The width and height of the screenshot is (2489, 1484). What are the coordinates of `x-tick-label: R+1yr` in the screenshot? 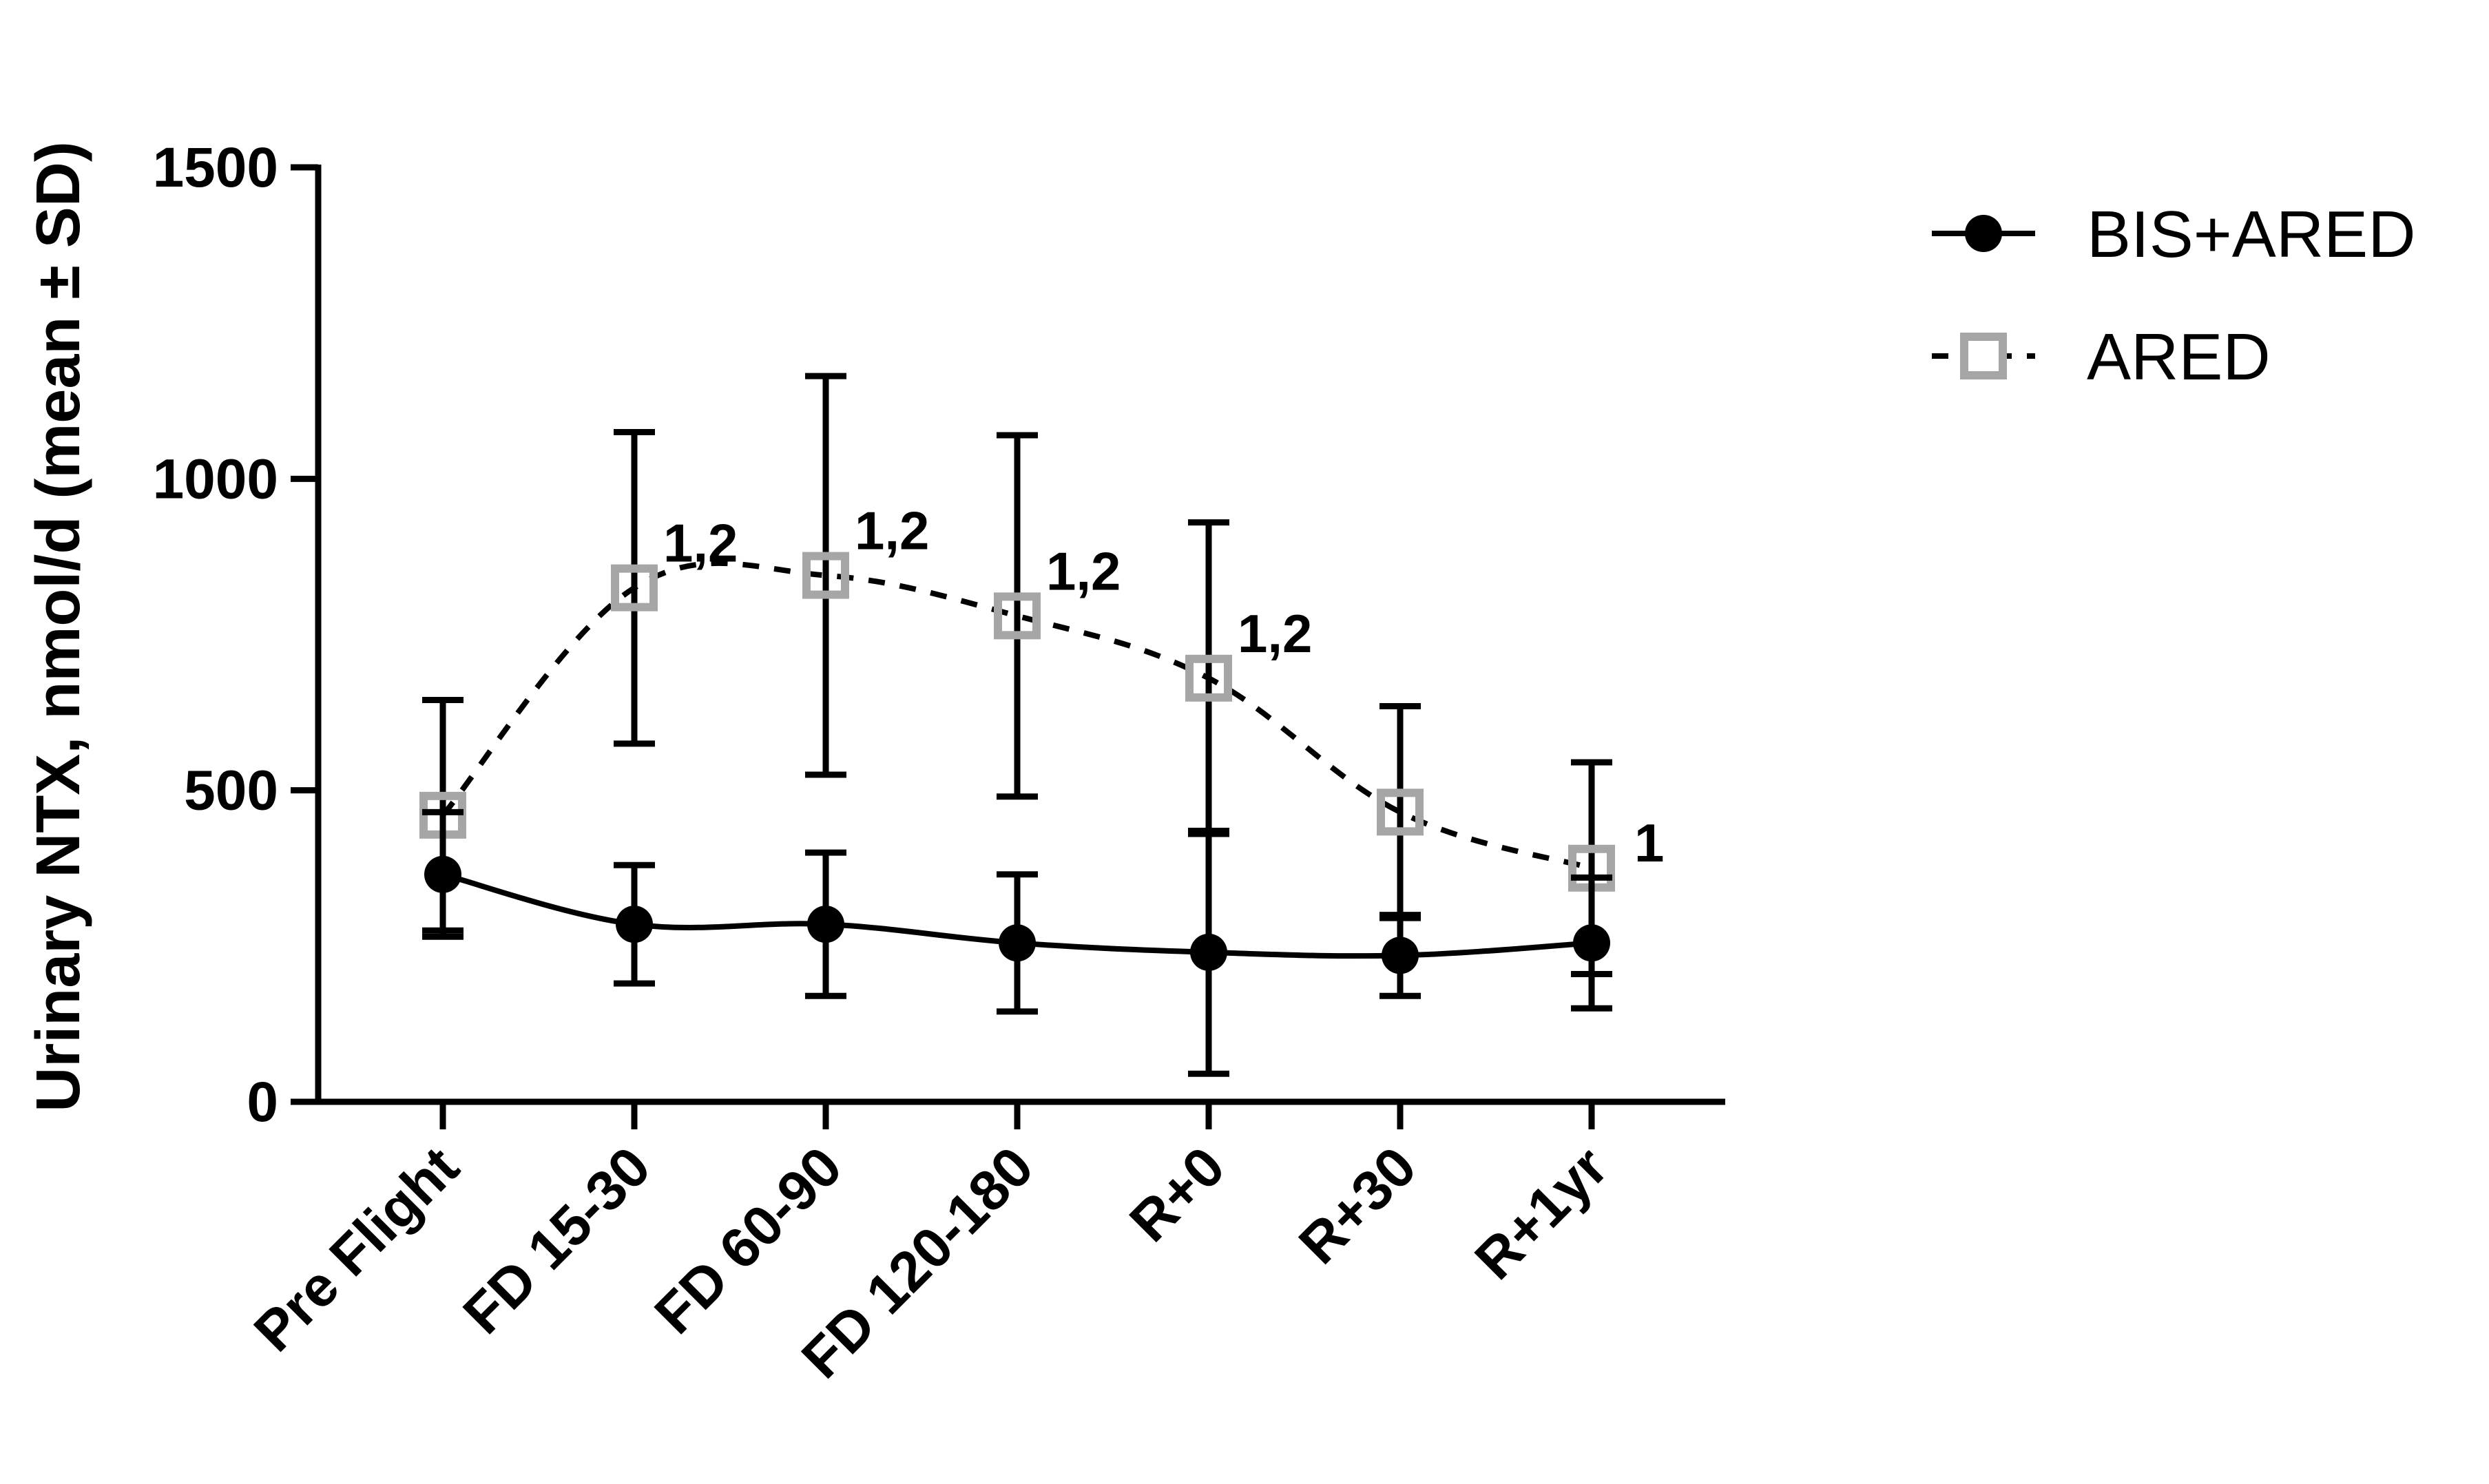 It's located at (1542, 1213).